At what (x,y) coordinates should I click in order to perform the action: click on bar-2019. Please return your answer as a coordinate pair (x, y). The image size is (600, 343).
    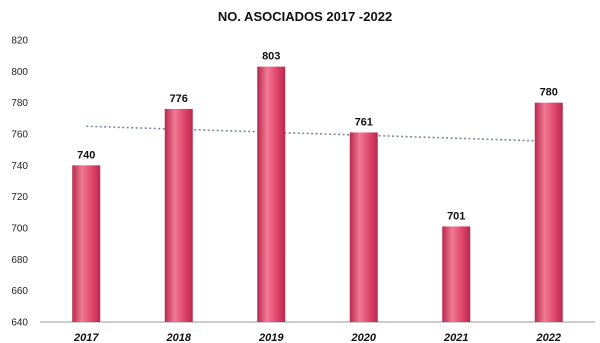
    Looking at the image, I should click on (271, 194).